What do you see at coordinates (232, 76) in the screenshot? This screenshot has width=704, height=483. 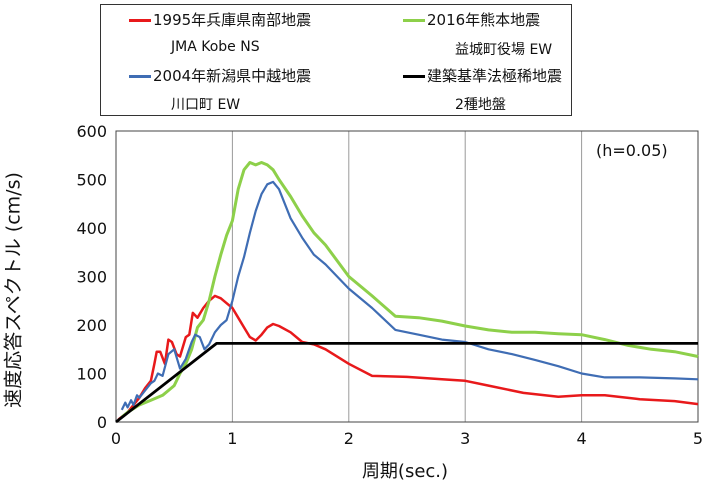 I see `legend-label-niigata: 2004年新潟県中越地震` at bounding box center [232, 76].